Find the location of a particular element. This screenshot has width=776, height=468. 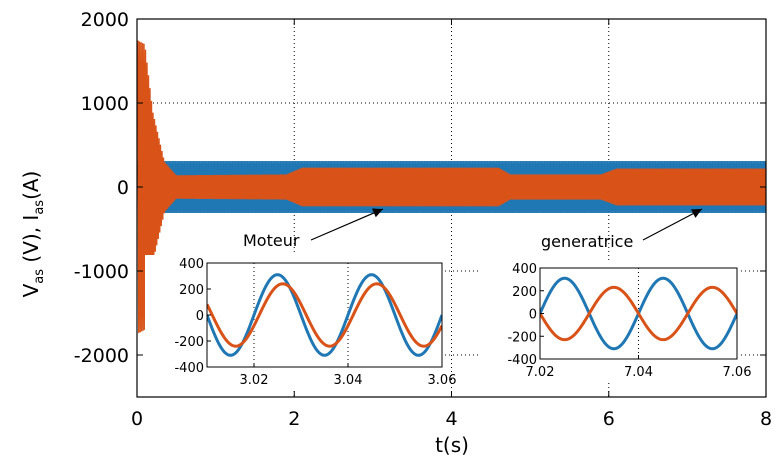

x-tick-label: 0 is located at coordinates (137, 419).